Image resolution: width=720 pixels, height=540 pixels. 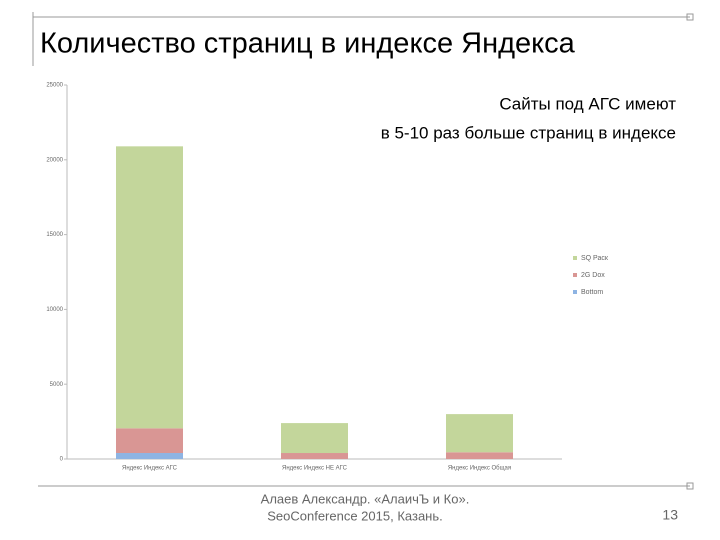 I want to click on note-line: в 5-10 раз больше страниц в индексе, so click(x=528, y=132).